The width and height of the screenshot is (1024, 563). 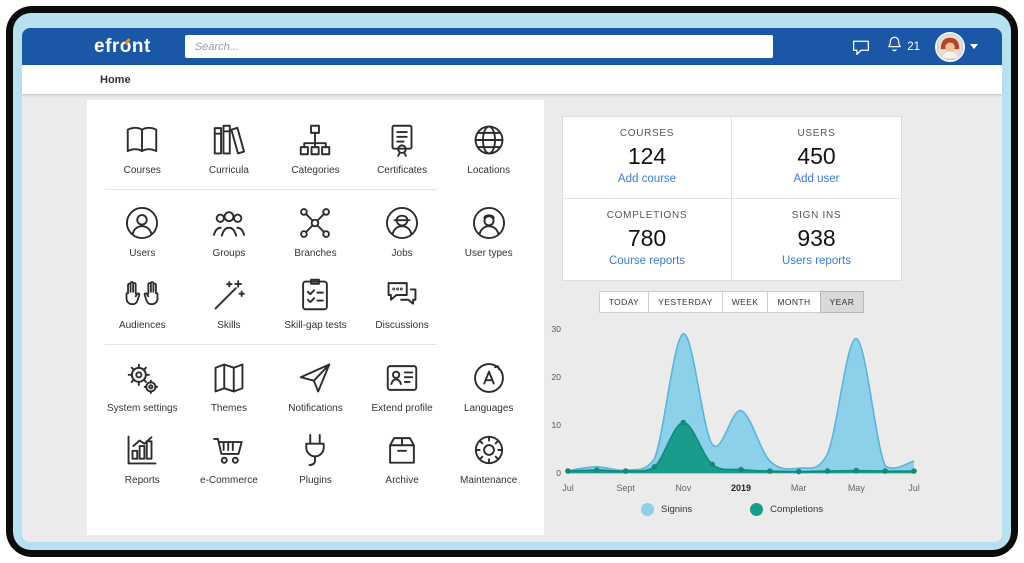 I want to click on menu-divider, so click(x=271, y=344).